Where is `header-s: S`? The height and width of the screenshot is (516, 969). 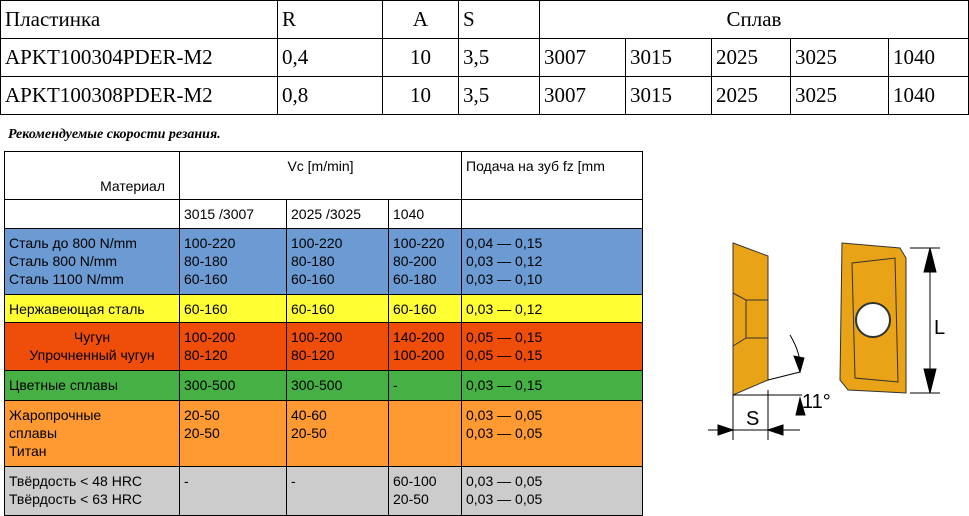
header-s: S is located at coordinates (499, 19).